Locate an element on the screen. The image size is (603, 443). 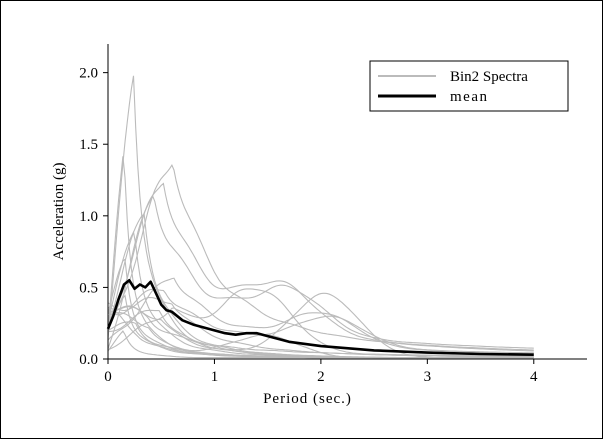
legend-box is located at coordinates (469, 86).